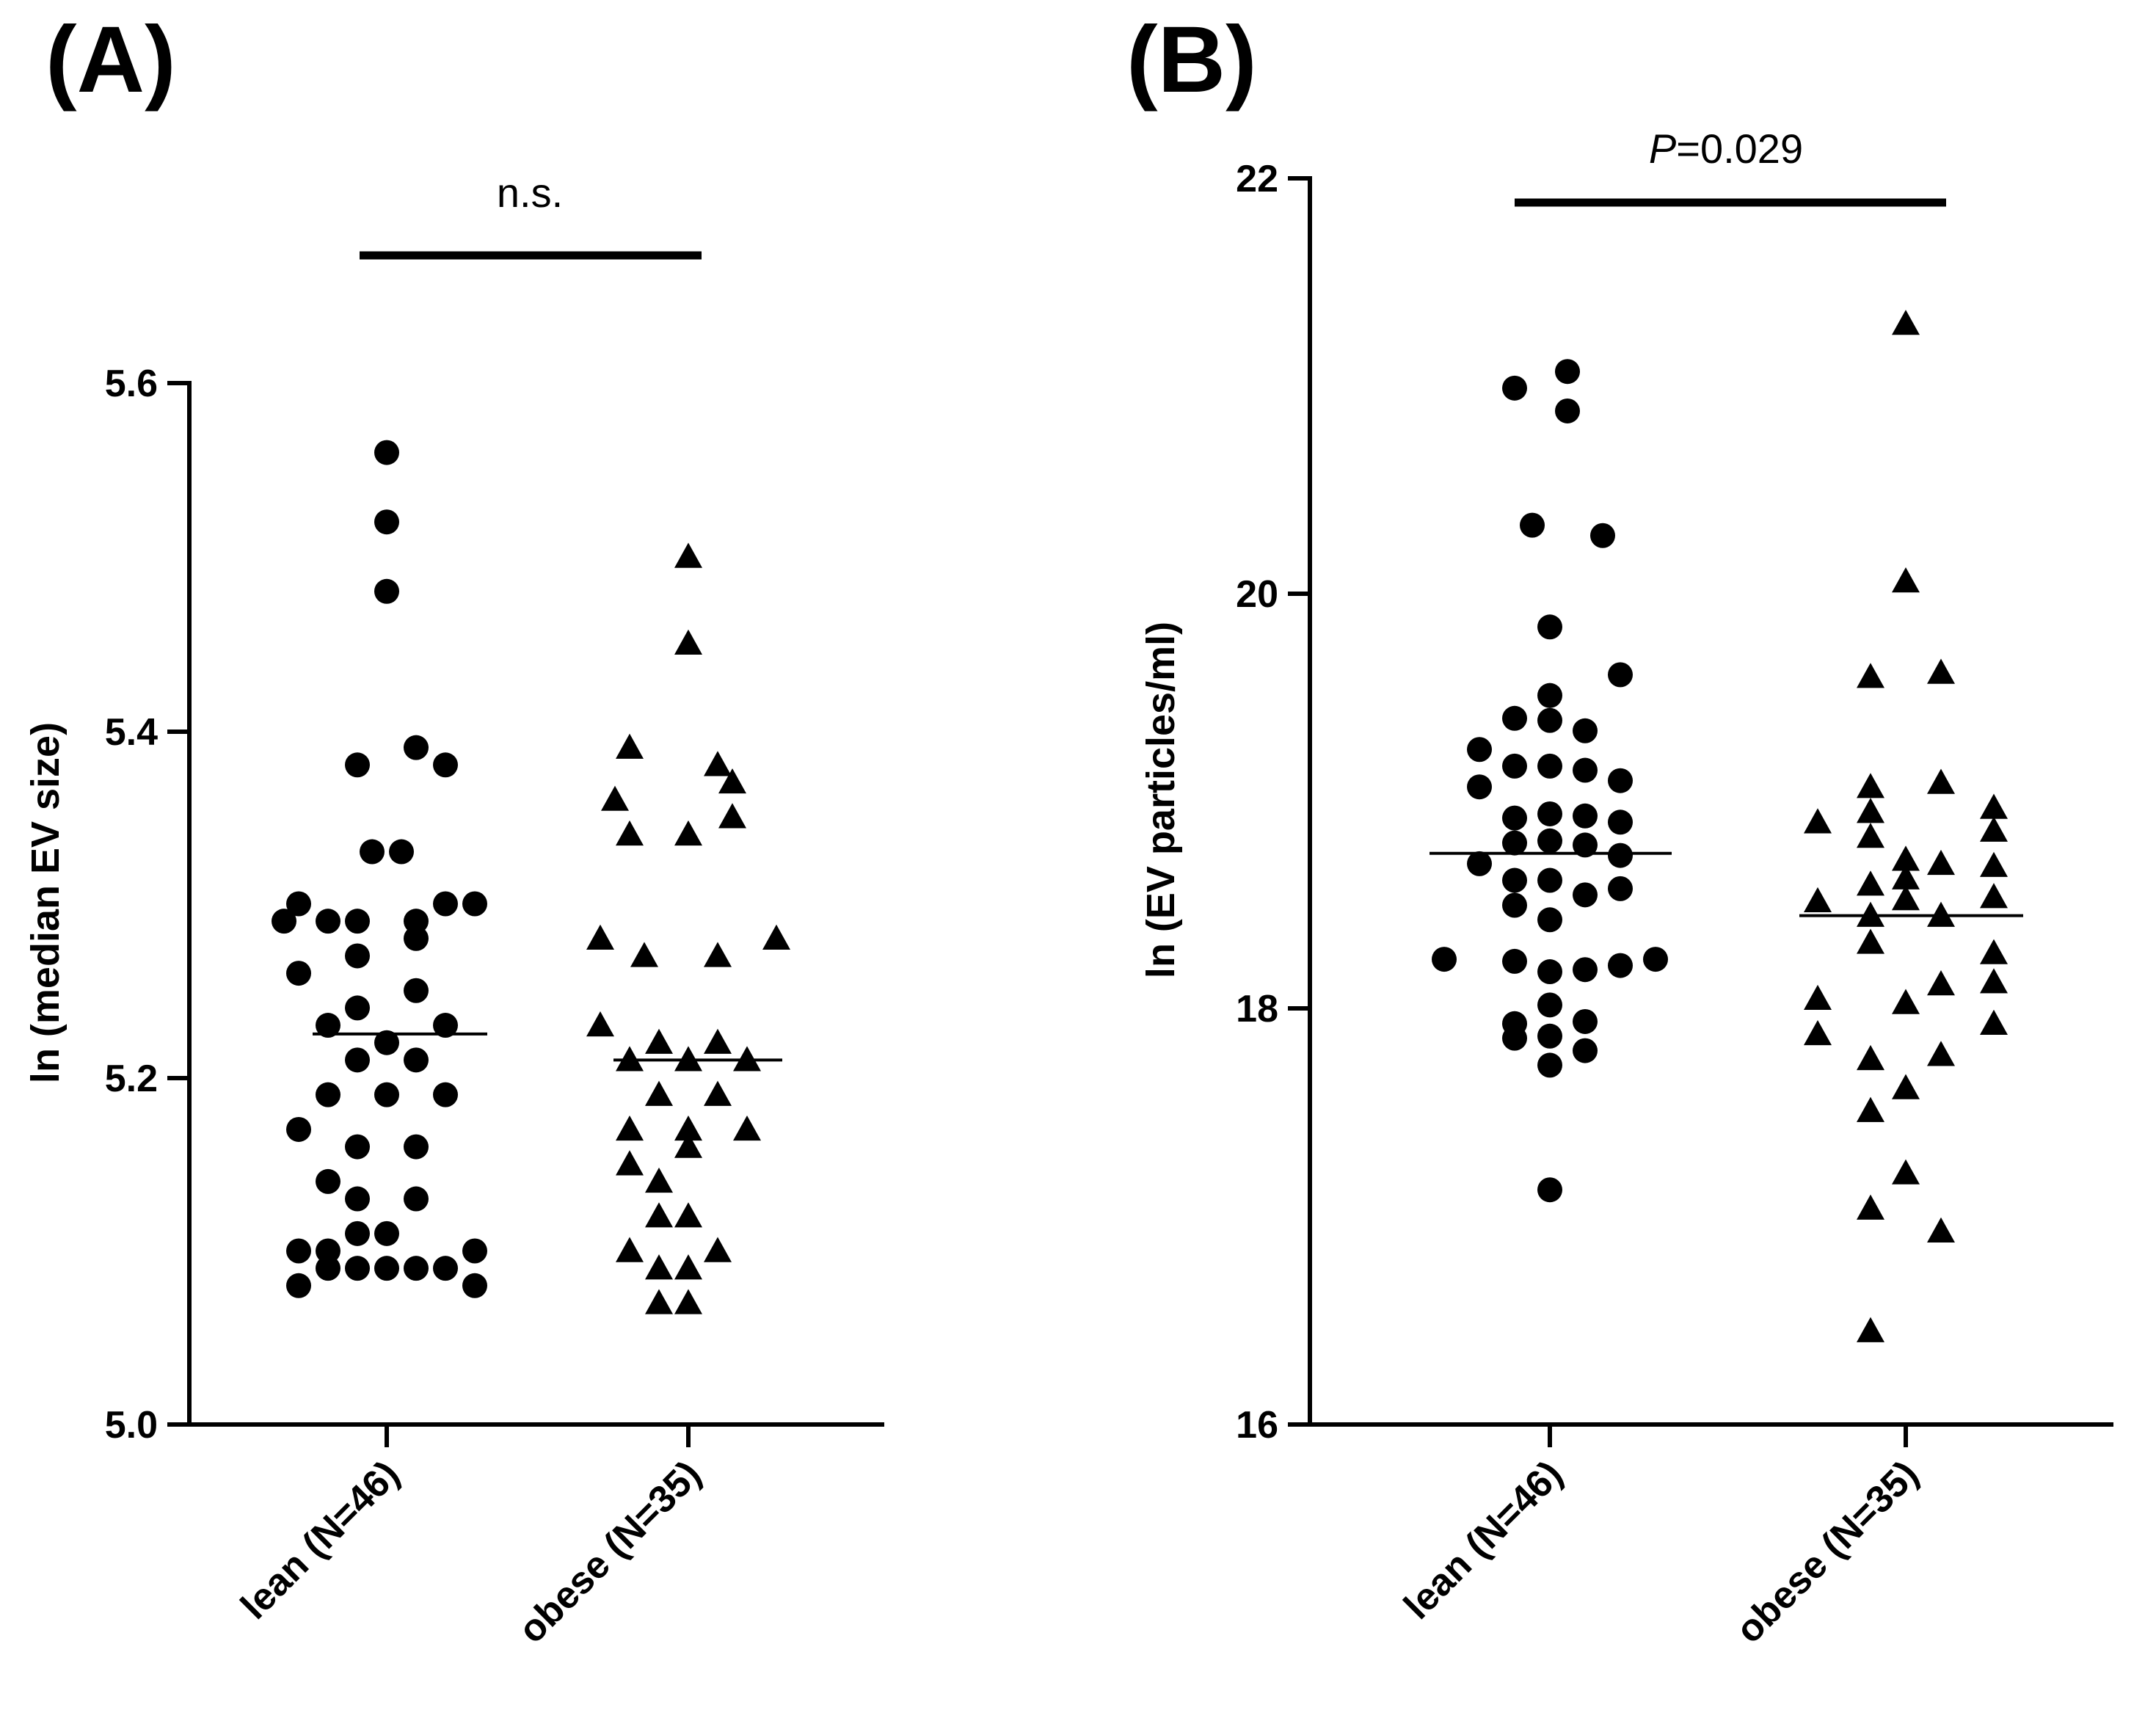 Image resolution: width=2156 pixels, height=1721 pixels. Describe the element at coordinates (131, 1425) in the screenshot. I see `y-tick-label: 5.0` at that location.